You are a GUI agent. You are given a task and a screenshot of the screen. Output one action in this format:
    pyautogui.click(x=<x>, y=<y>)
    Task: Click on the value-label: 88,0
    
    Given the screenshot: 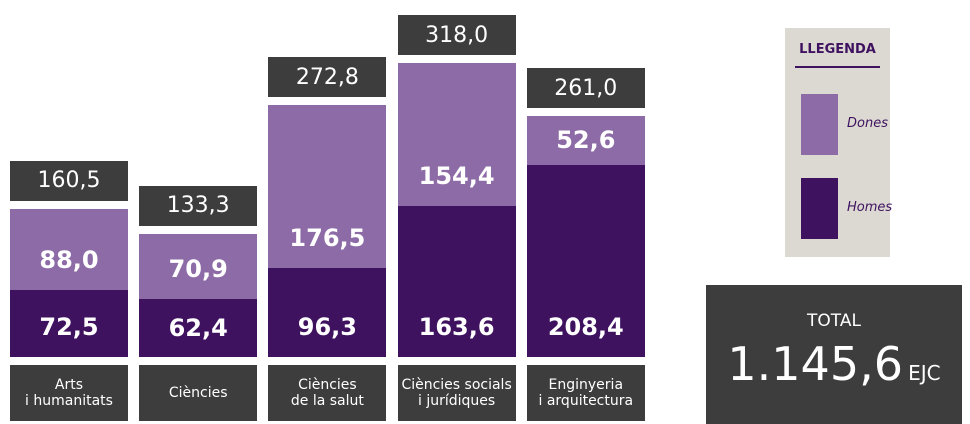 What is the action you would take?
    pyautogui.click(x=69, y=260)
    